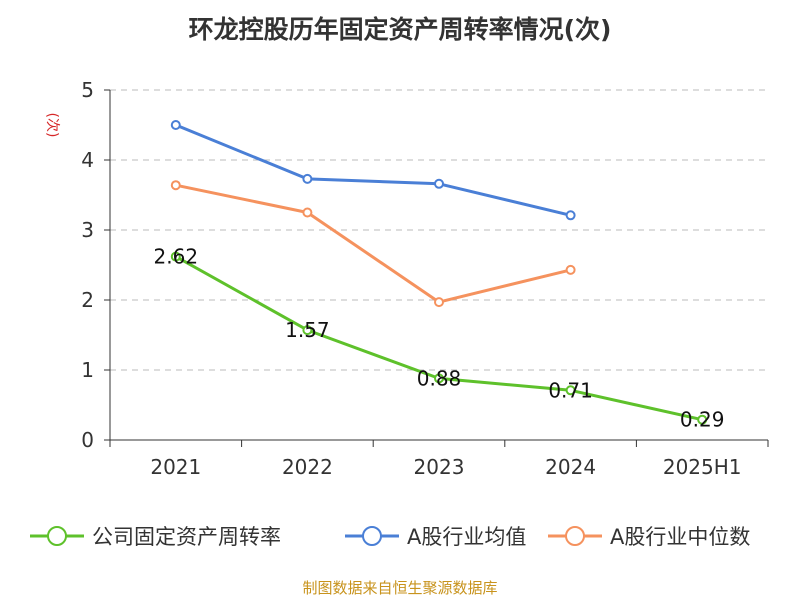  I want to click on x-tick-label: 2025H1, so click(702, 467).